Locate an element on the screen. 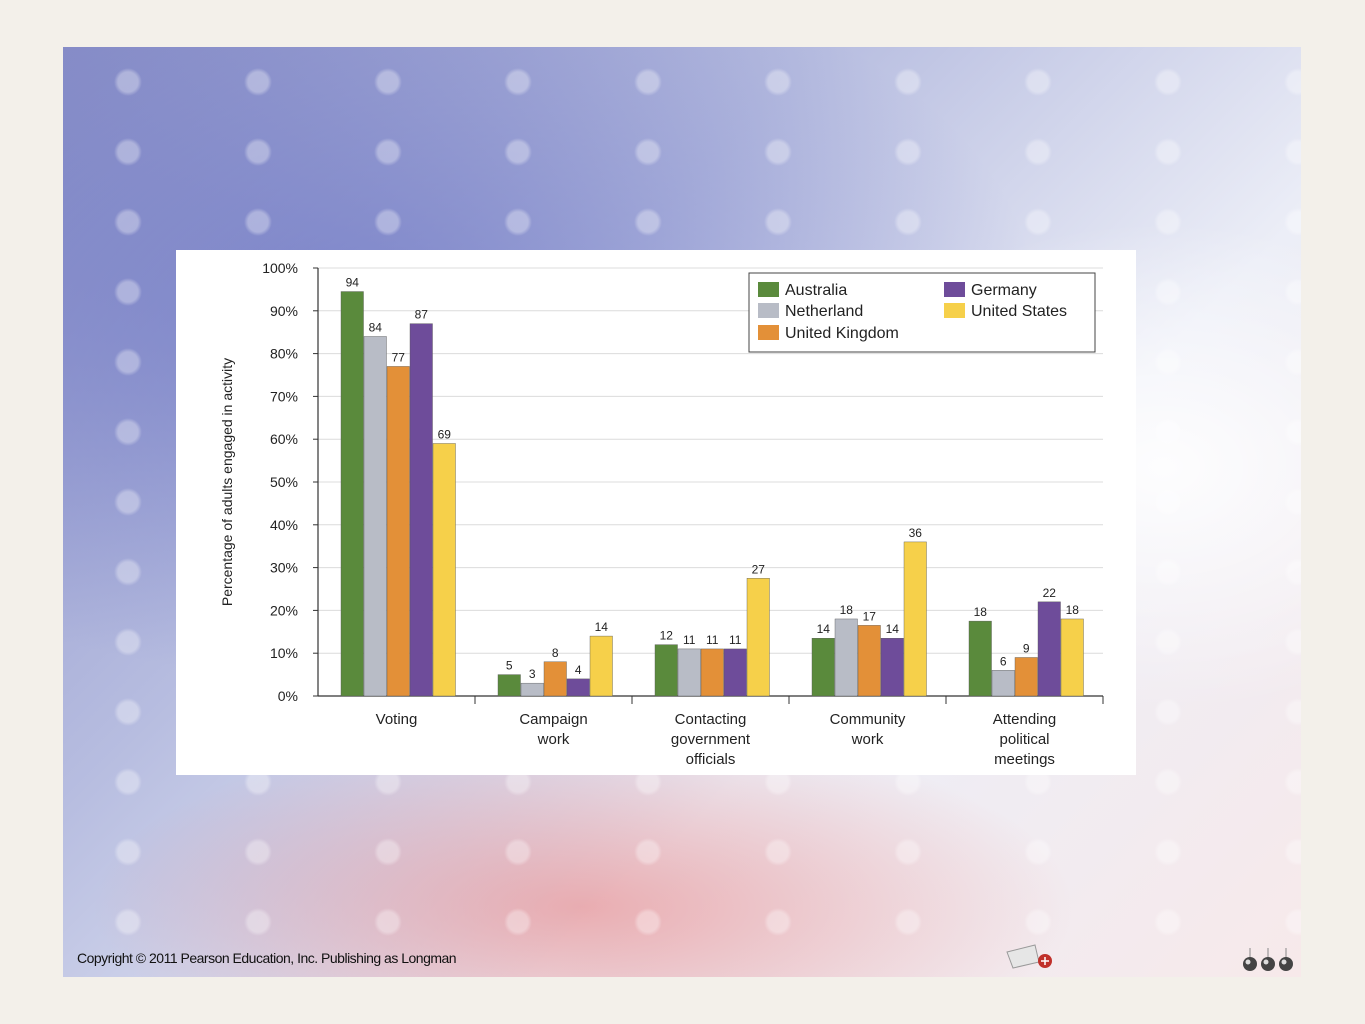  data-label: 84 is located at coordinates (376, 327).